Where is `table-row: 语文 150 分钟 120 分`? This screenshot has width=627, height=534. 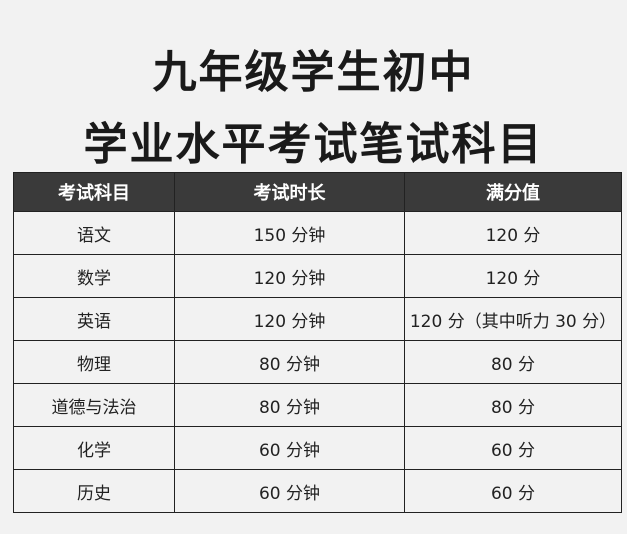 table-row: 语文 150 分钟 120 分 is located at coordinates (317, 233).